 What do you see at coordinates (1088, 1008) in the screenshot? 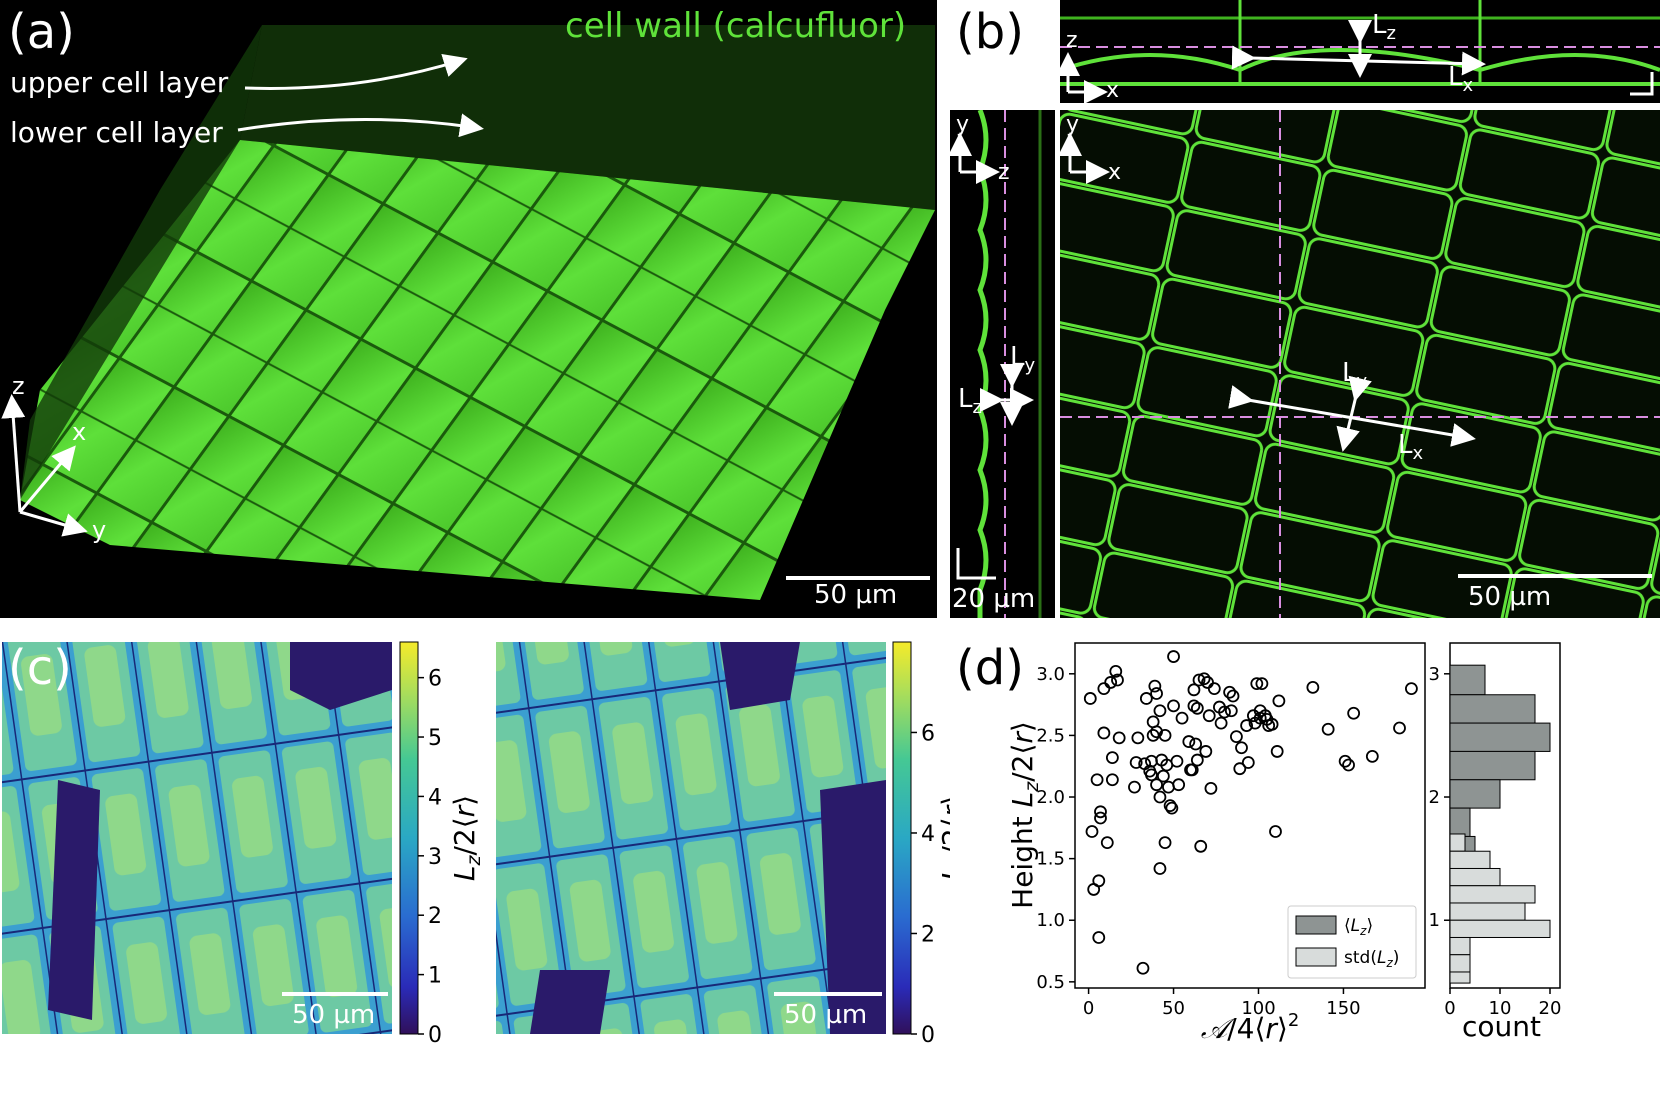
I see `x-tick-label: 0` at bounding box center [1088, 1008].